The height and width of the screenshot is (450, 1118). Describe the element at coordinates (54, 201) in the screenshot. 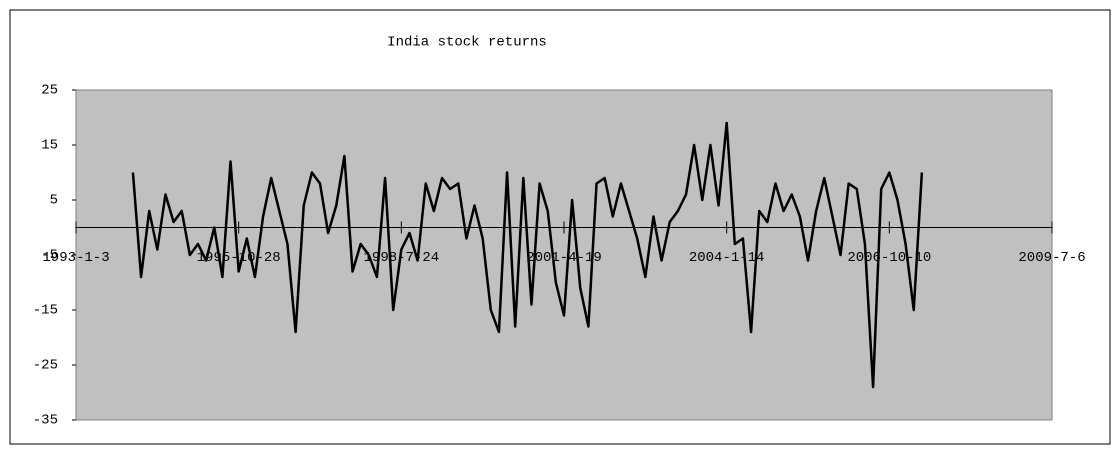

I see `y-tick-label: 5` at that location.